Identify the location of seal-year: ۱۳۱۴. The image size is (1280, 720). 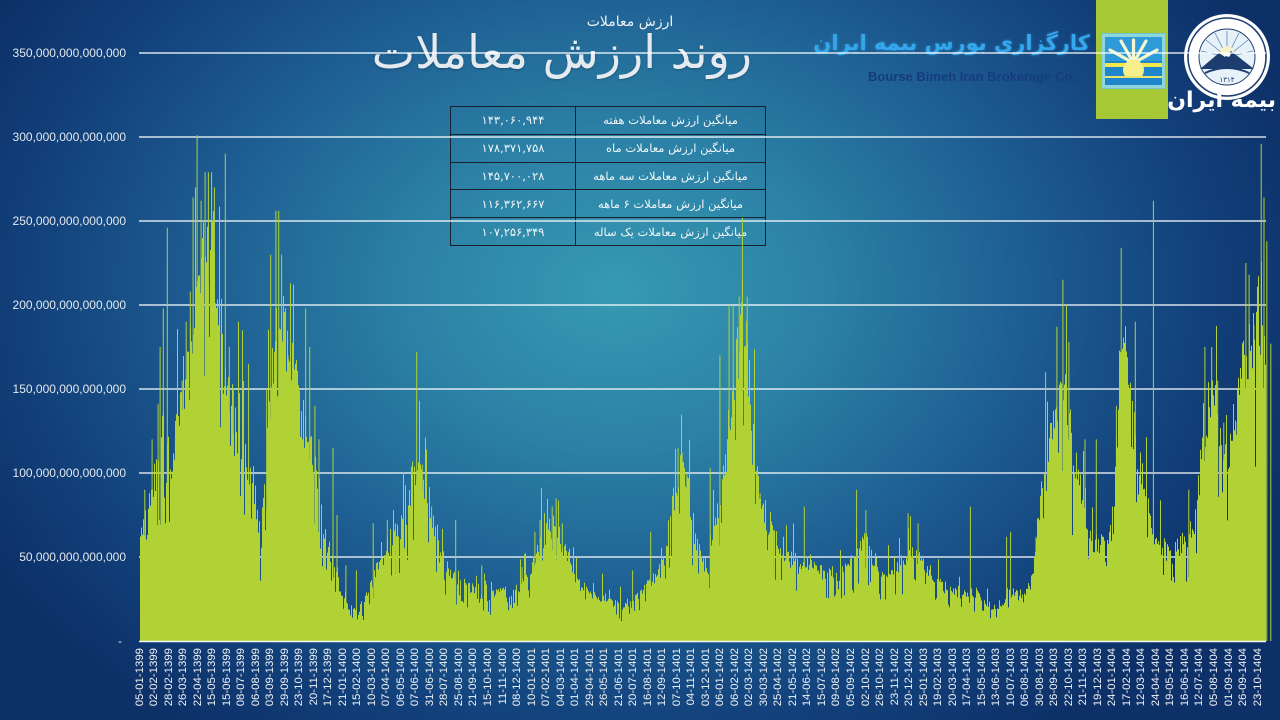
(1226, 80).